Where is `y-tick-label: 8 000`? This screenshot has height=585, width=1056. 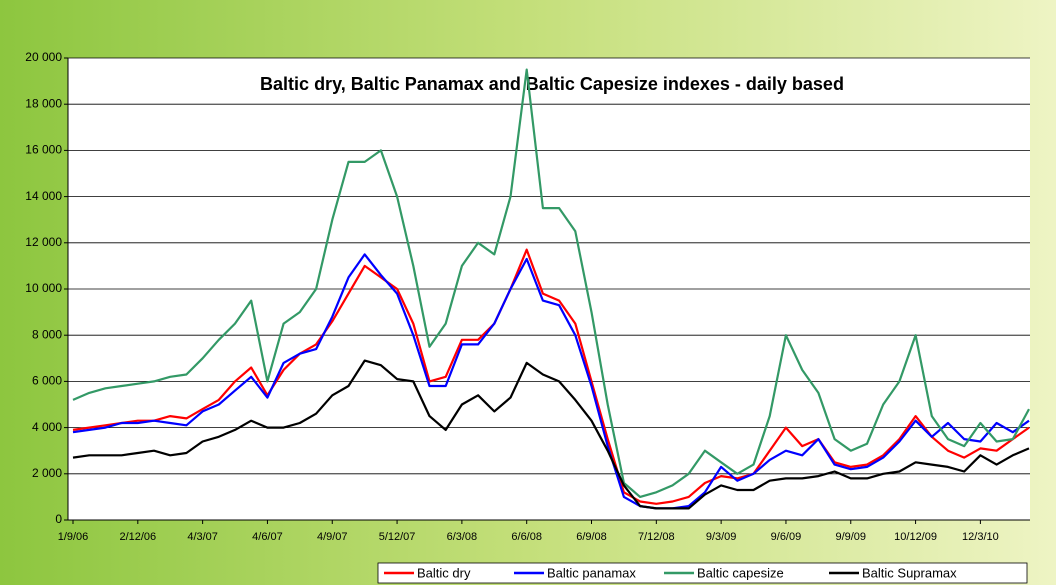
y-tick-label: 8 000 is located at coordinates (47, 334).